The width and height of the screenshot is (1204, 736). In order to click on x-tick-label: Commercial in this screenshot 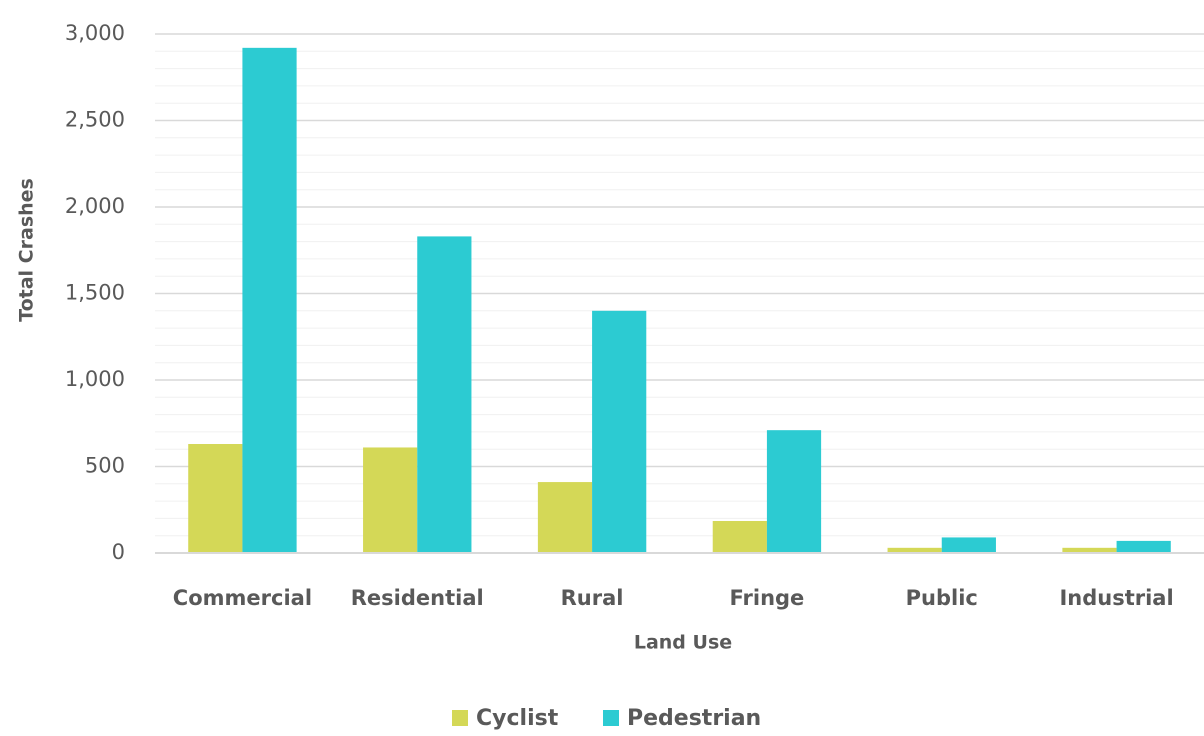, I will do `click(242, 598)`.